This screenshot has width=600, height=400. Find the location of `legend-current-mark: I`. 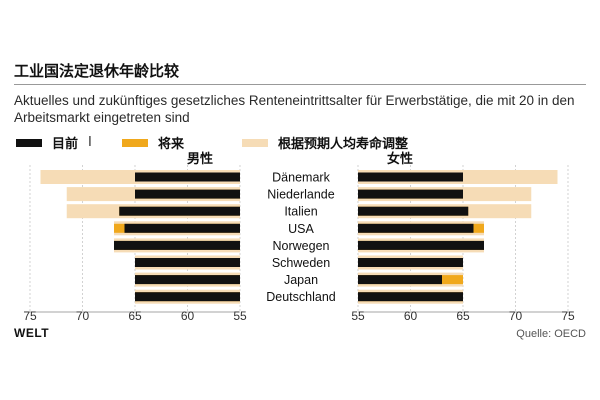

legend-current-mark: I is located at coordinates (90, 142).